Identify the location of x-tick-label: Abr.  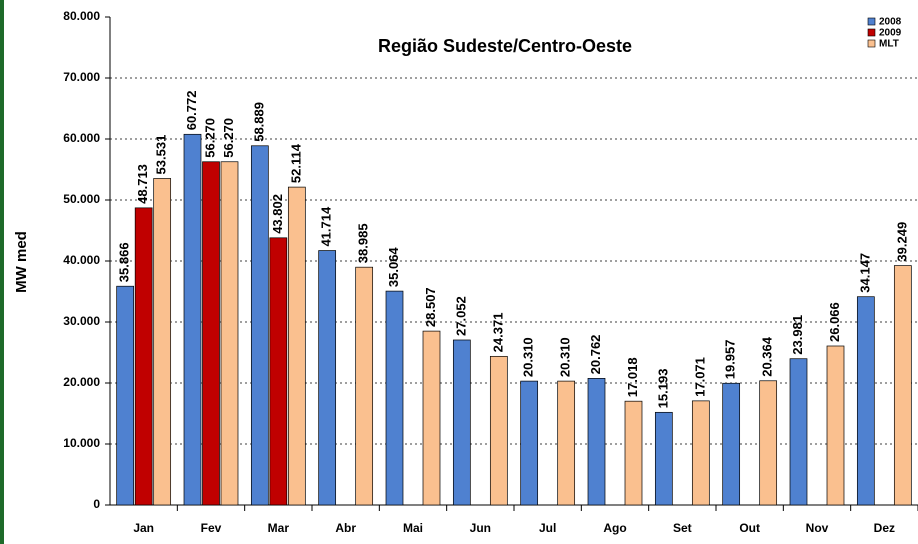
(345, 528).